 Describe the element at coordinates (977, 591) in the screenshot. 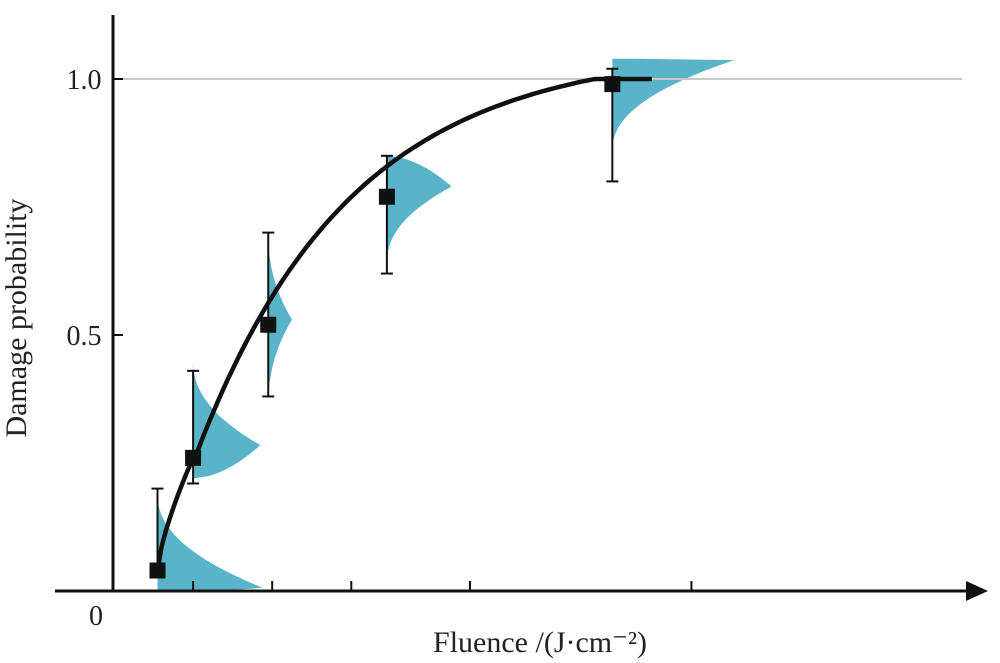

I see `x-axis-arrowhead` at that location.